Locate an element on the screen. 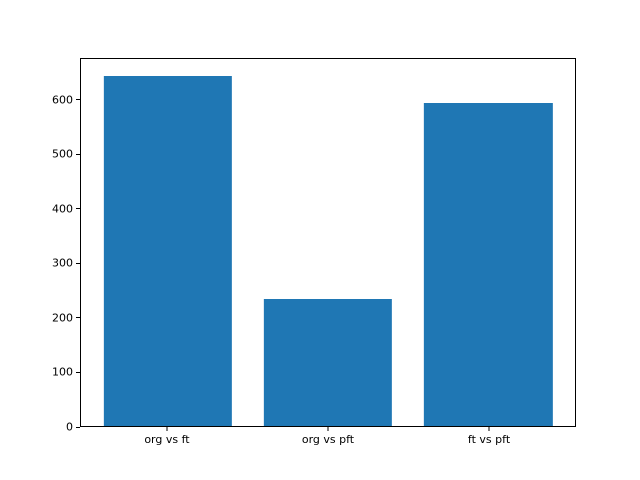  x-tick-mark-org-vs-pft is located at coordinates (328, 429).